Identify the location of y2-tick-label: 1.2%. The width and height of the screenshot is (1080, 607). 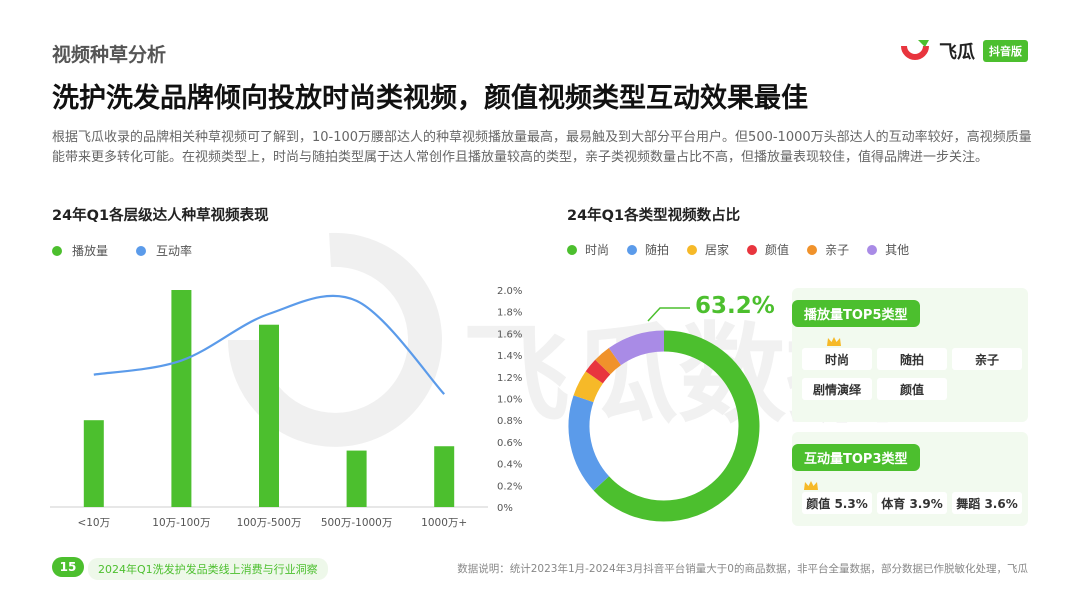
(509, 378).